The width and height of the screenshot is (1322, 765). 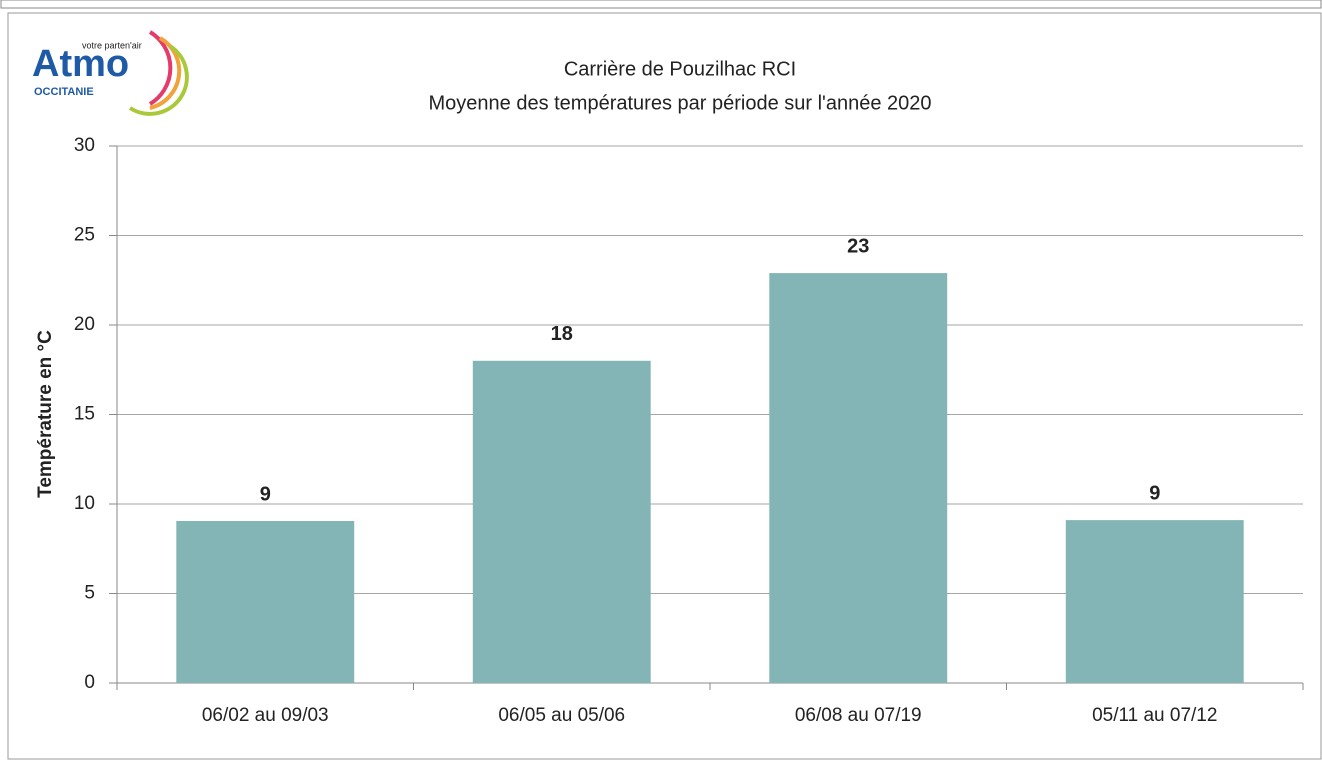 I want to click on y-tick-label: 0, so click(x=89, y=682).